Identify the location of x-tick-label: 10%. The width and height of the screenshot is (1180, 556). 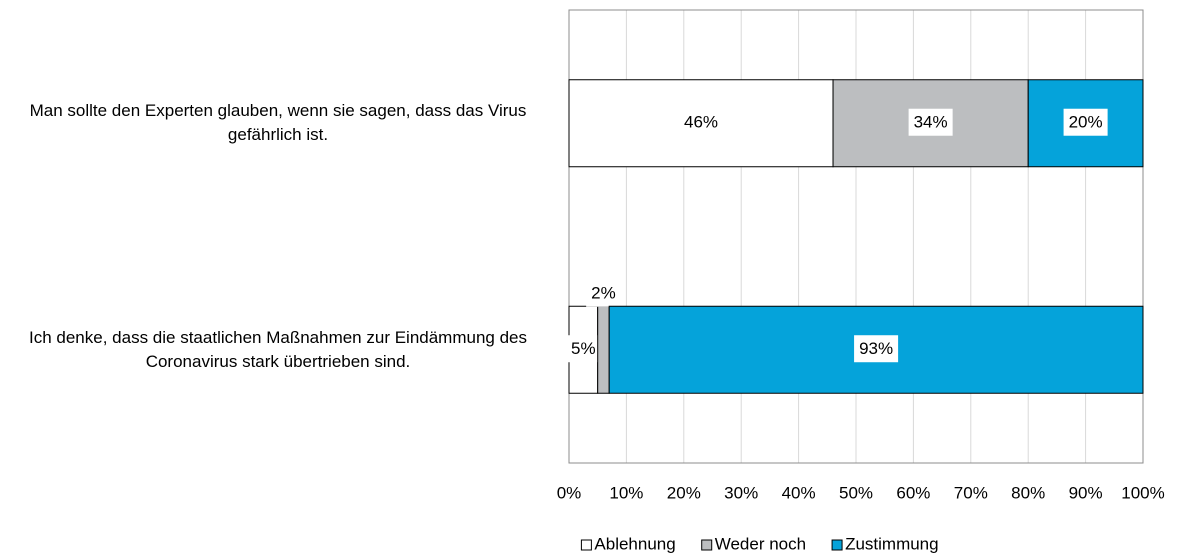
(626, 492).